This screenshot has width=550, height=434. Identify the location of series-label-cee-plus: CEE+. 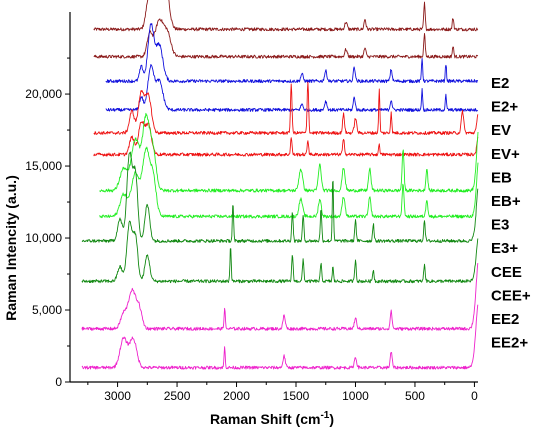
(511, 295).